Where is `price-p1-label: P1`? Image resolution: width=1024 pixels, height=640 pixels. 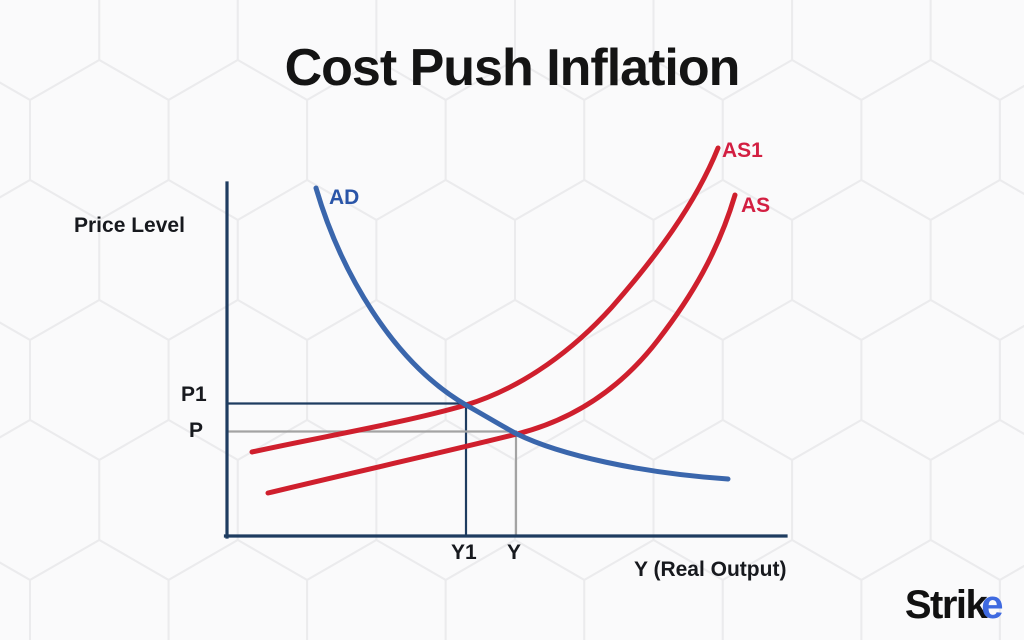 price-p1-label: P1 is located at coordinates (194, 394).